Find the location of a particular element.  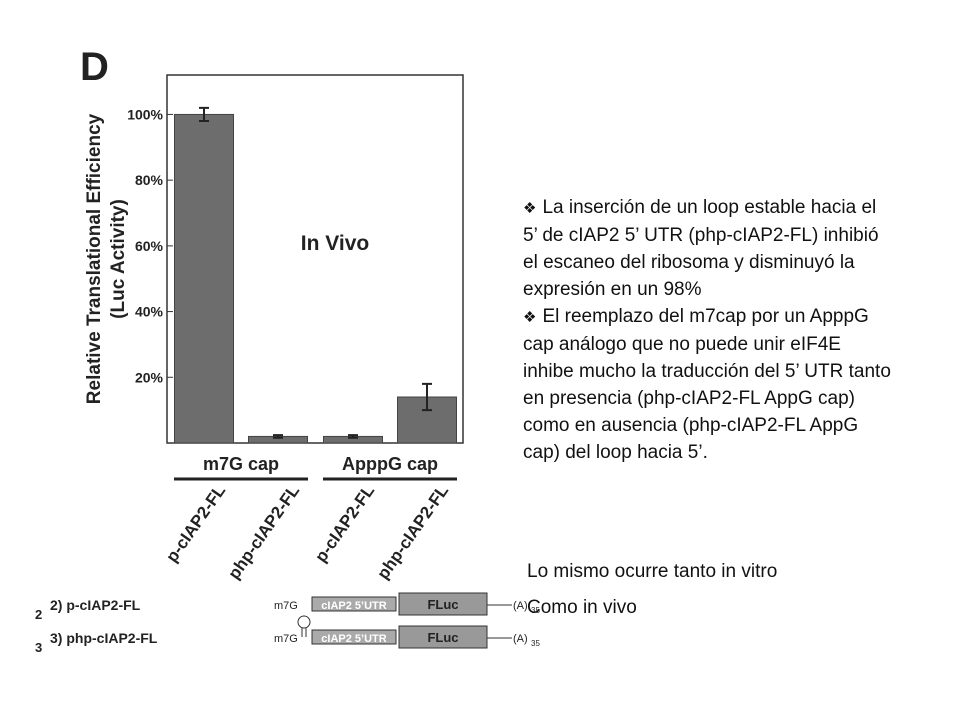

y-tick-label: 100% is located at coordinates (145, 114).